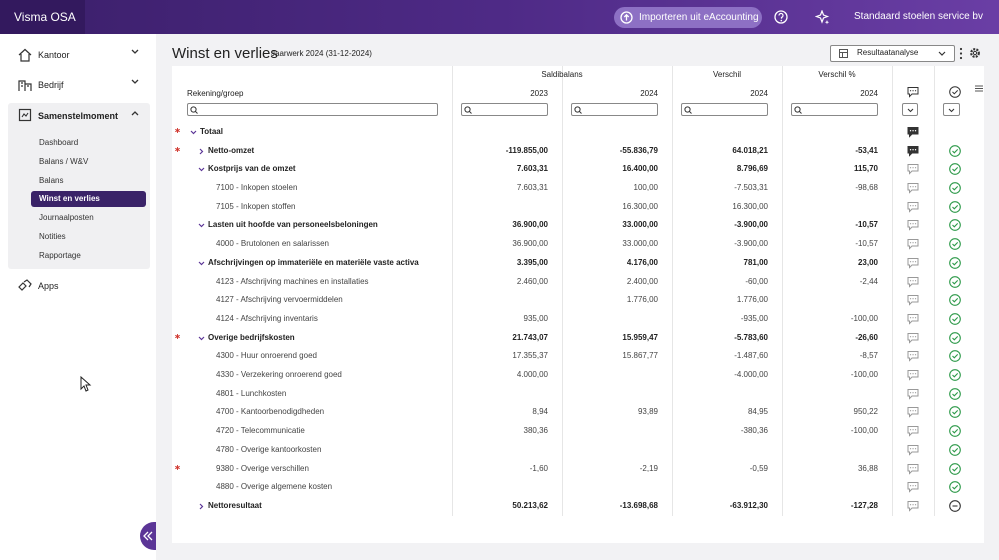 This screenshot has height=560, width=999. I want to click on row-value: -10,57, so click(866, 224).